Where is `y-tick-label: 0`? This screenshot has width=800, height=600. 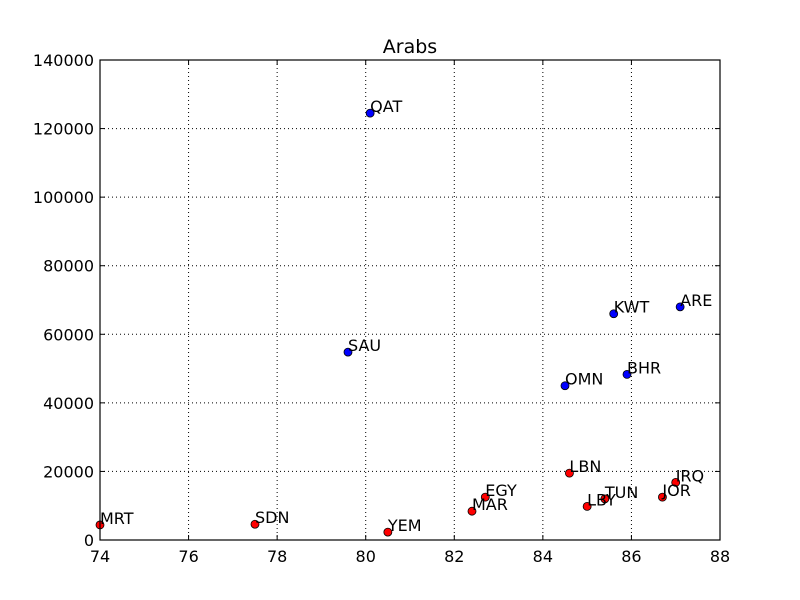
y-tick-label: 0 is located at coordinates (89, 540).